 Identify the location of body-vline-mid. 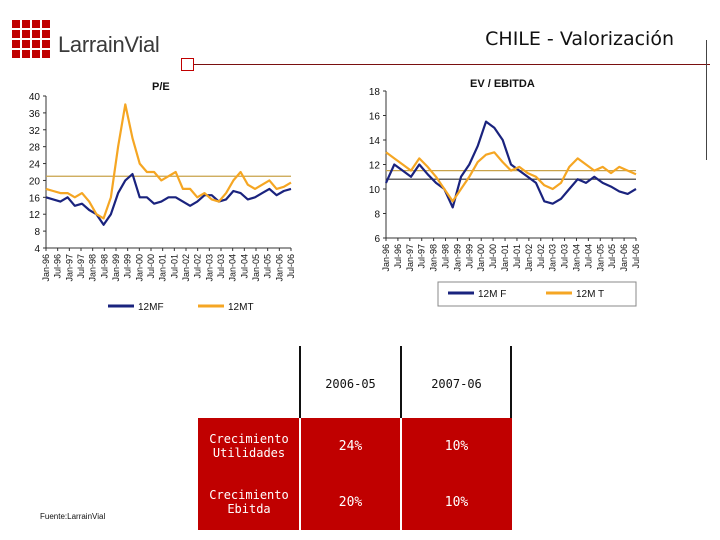
(401, 474).